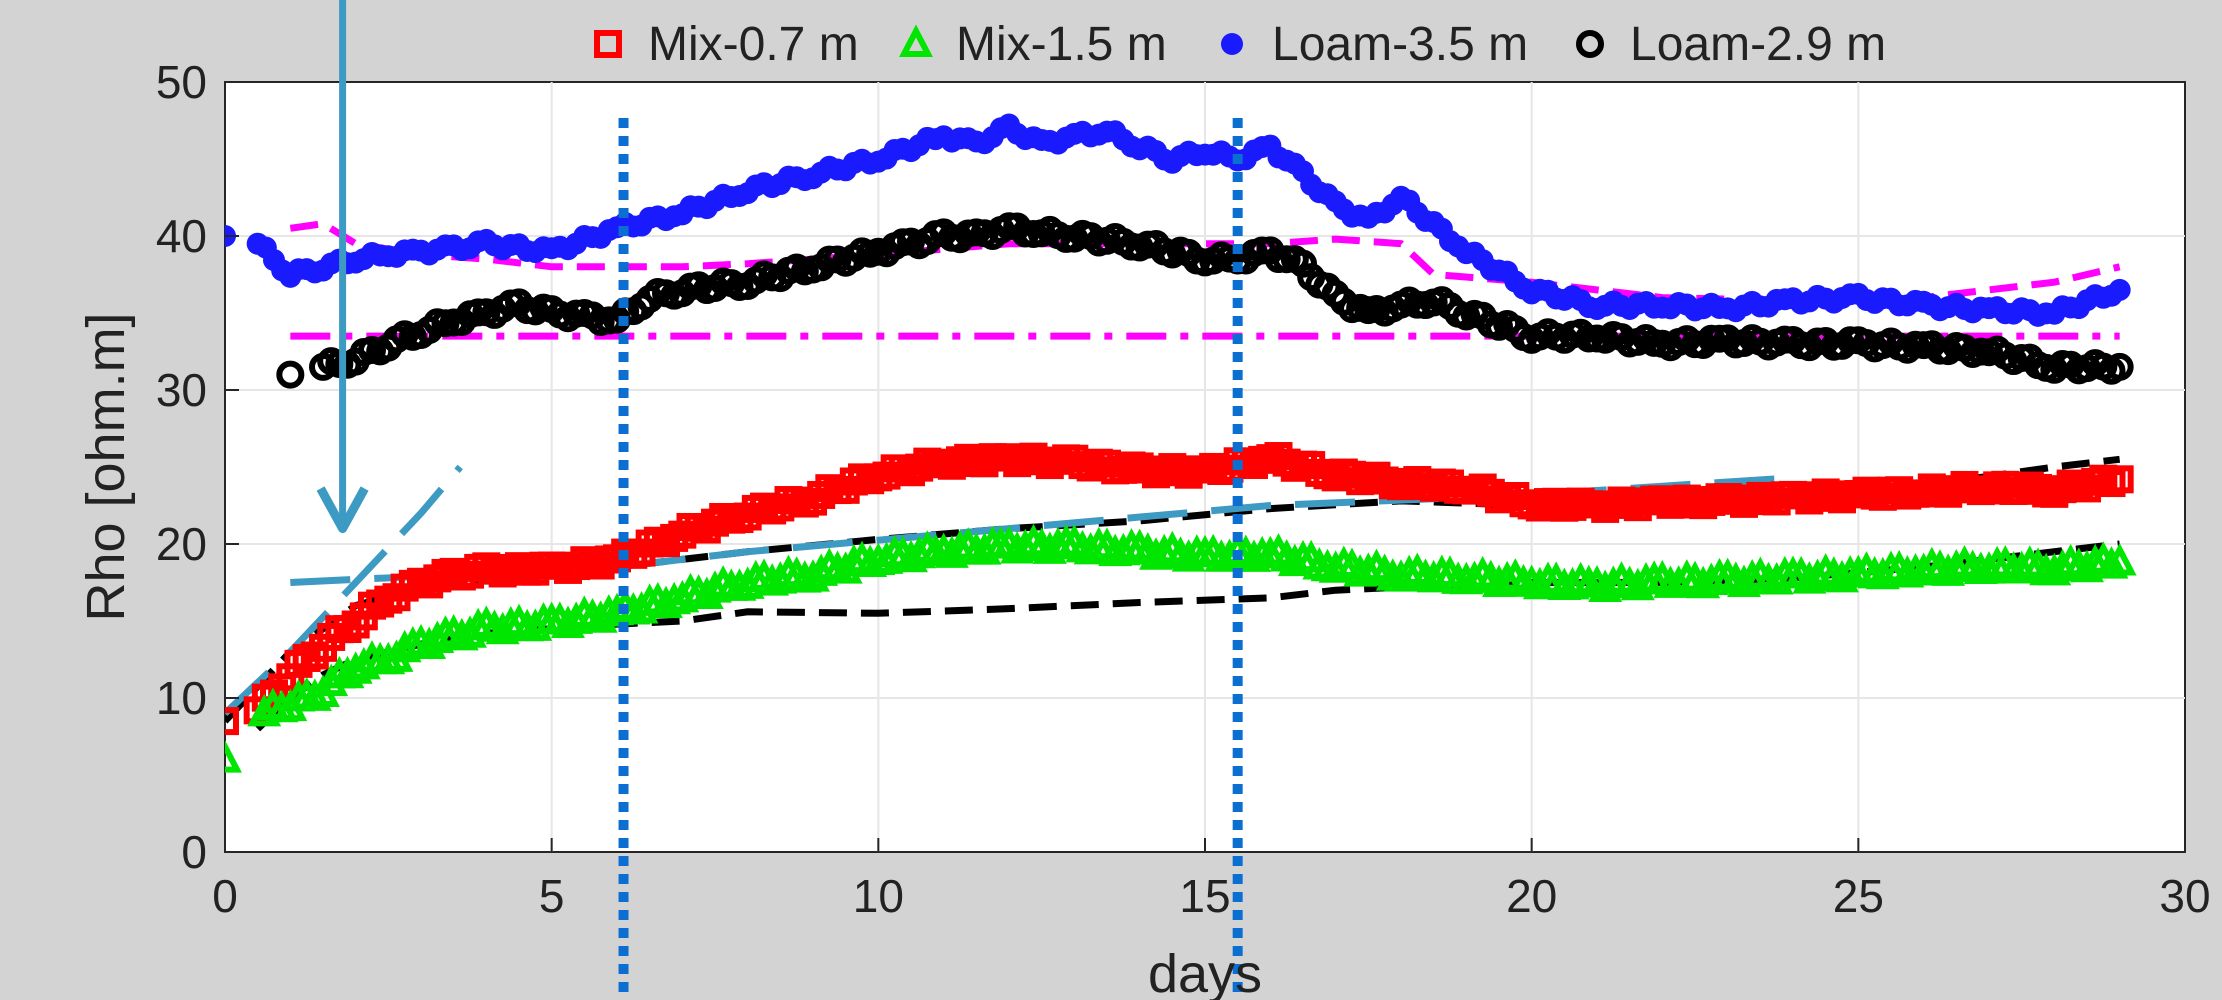 Image resolution: width=2222 pixels, height=1000 pixels. Describe the element at coordinates (342, 267) in the screenshot. I see `annotation-arrow` at that location.